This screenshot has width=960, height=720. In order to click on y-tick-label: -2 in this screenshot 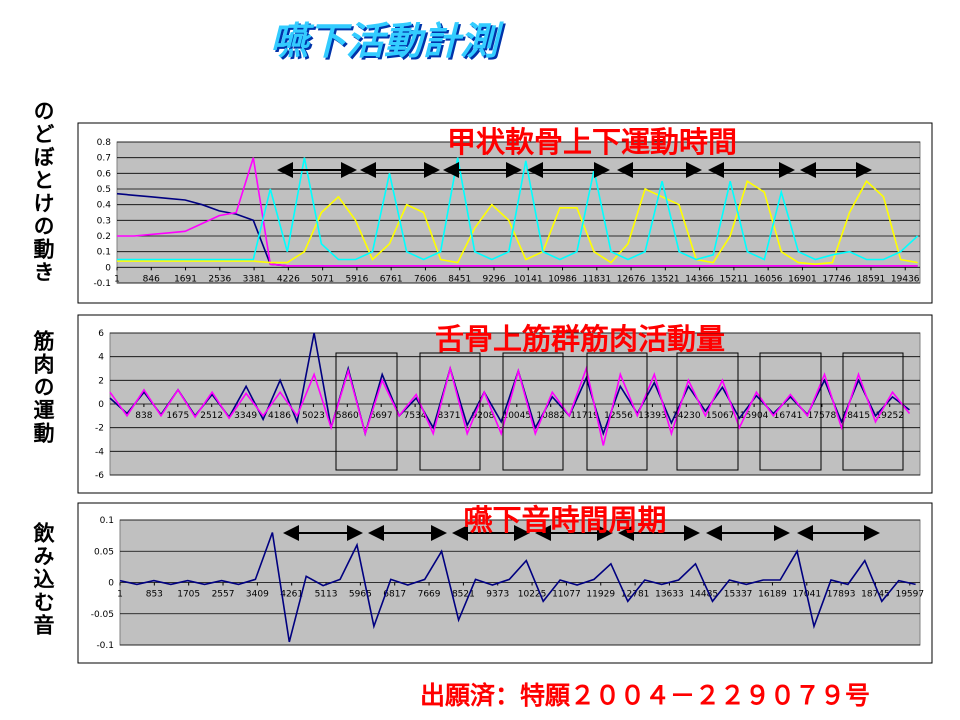, I will do `click(99, 429)`.